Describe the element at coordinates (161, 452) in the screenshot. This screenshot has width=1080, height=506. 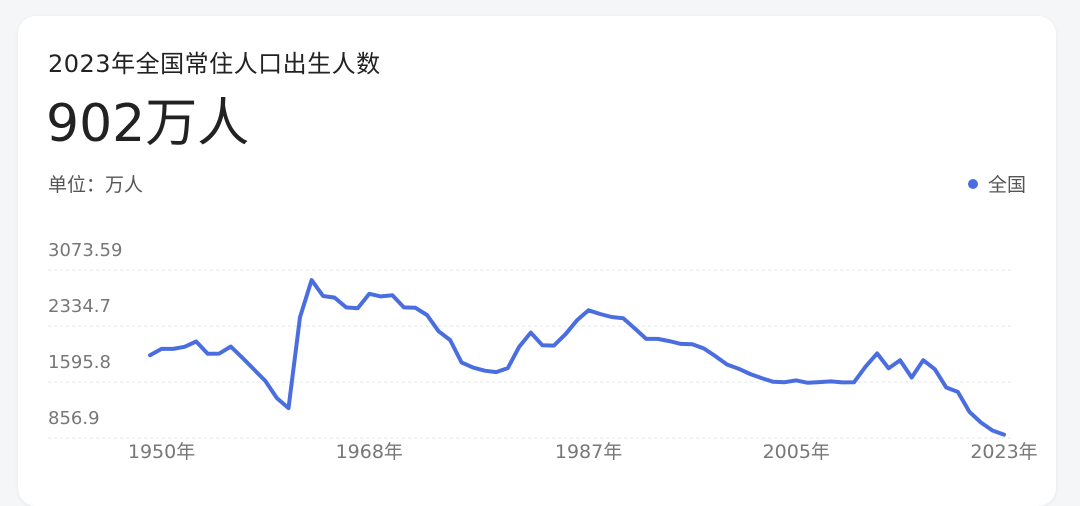
I see `x-tick-label: 1950年` at that location.